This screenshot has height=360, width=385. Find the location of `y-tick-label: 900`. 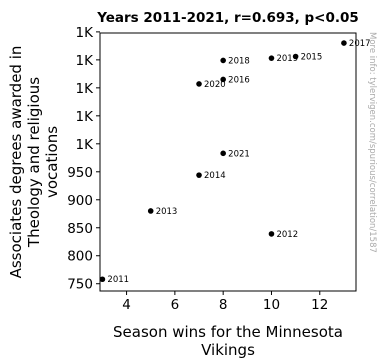

y-tick-label: 900 is located at coordinates (80, 201).